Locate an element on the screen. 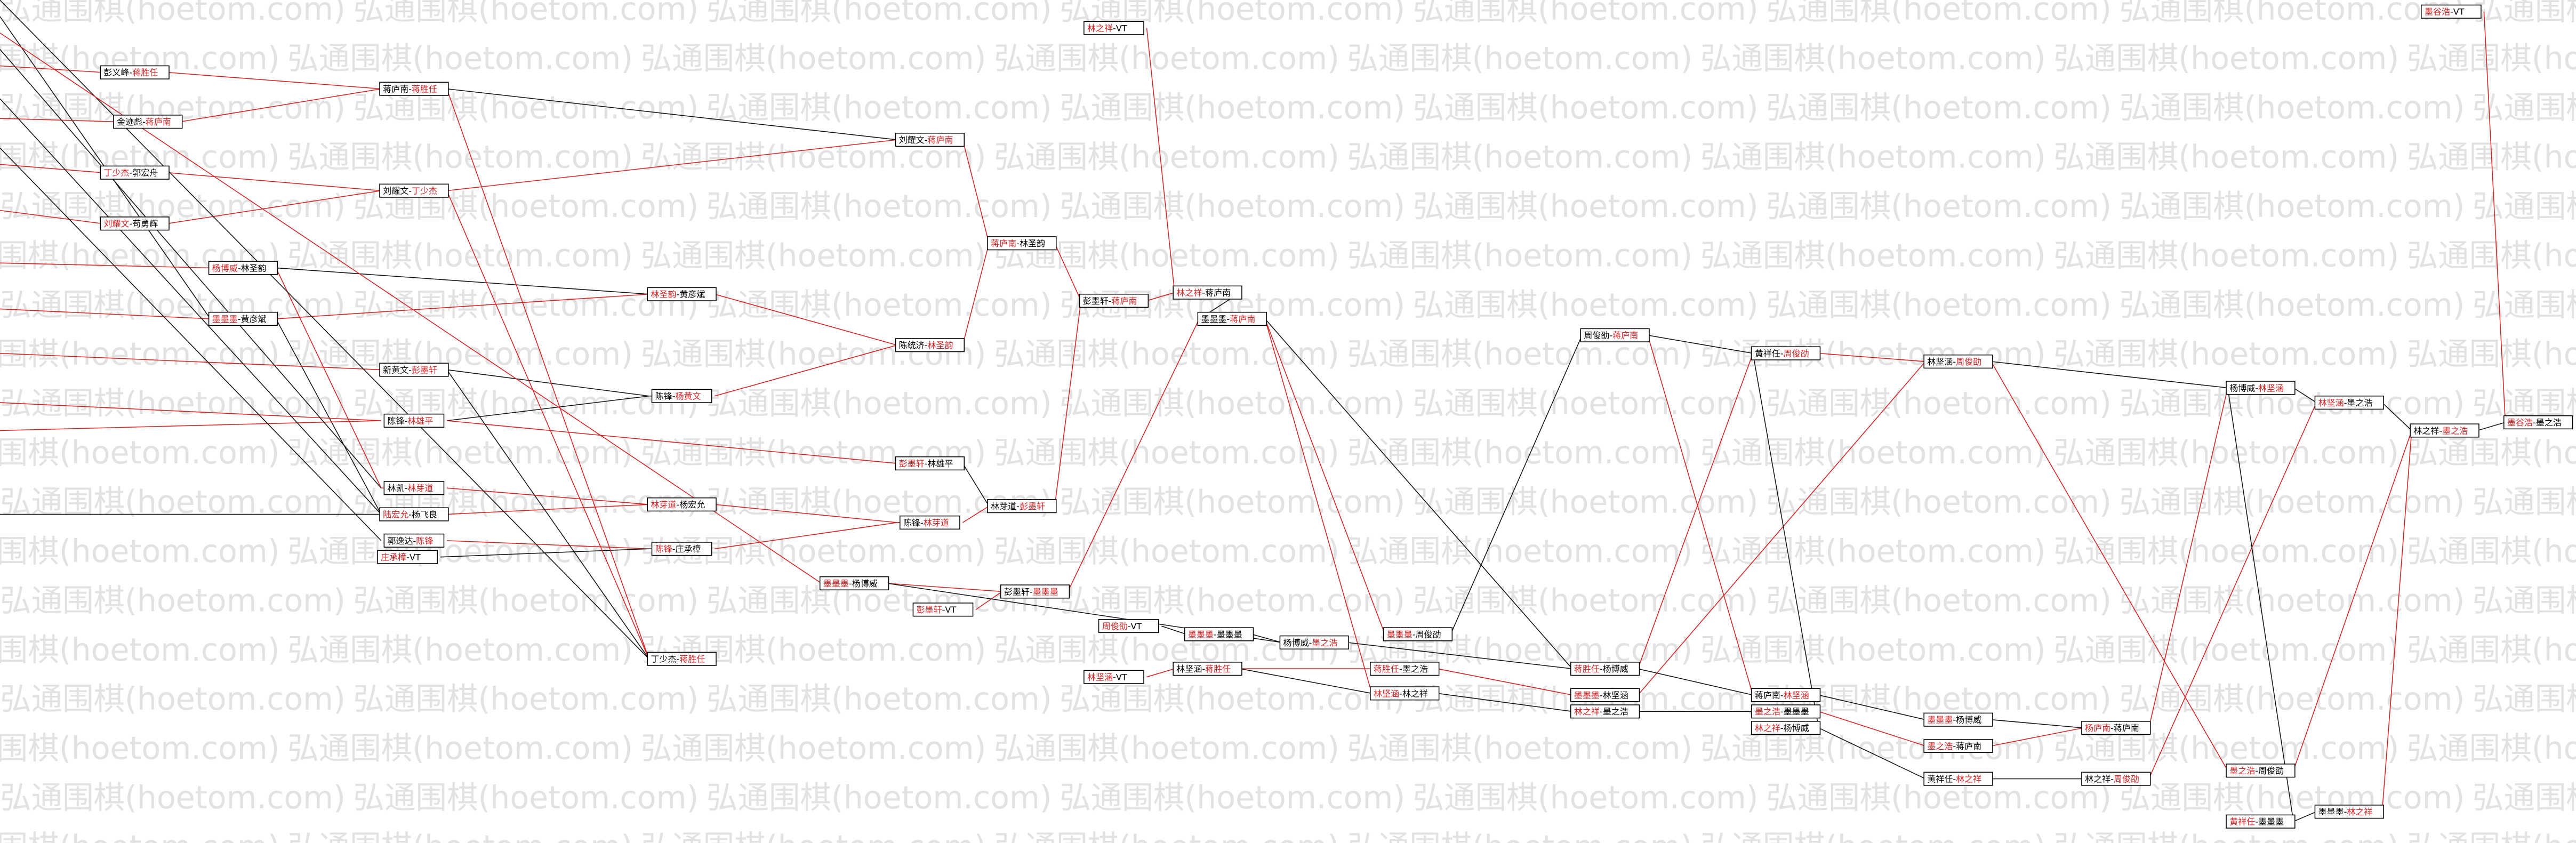 The height and width of the screenshot is (843, 2576). player-name: 墨之浩 is located at coordinates (1768, 712).